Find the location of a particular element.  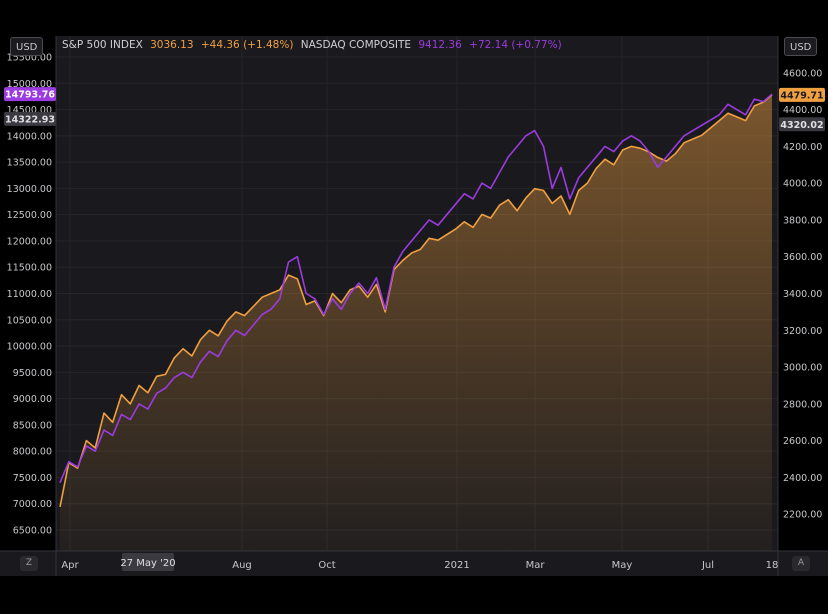

price-label-right: 4320.02 is located at coordinates (801, 125).